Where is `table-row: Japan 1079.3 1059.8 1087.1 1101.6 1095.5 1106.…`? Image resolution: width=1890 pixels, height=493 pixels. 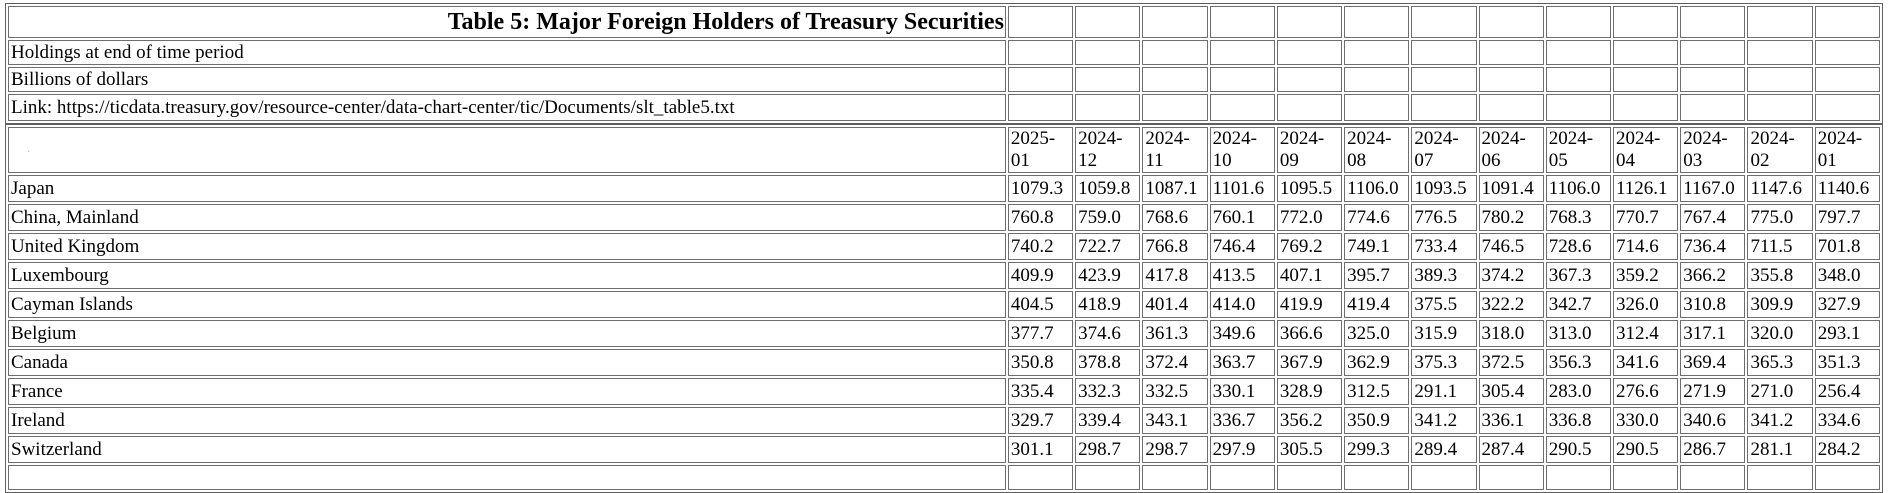 table-row: Japan 1079.3 1059.8 1087.1 1101.6 1095.5 1106.… is located at coordinates (944, 188).